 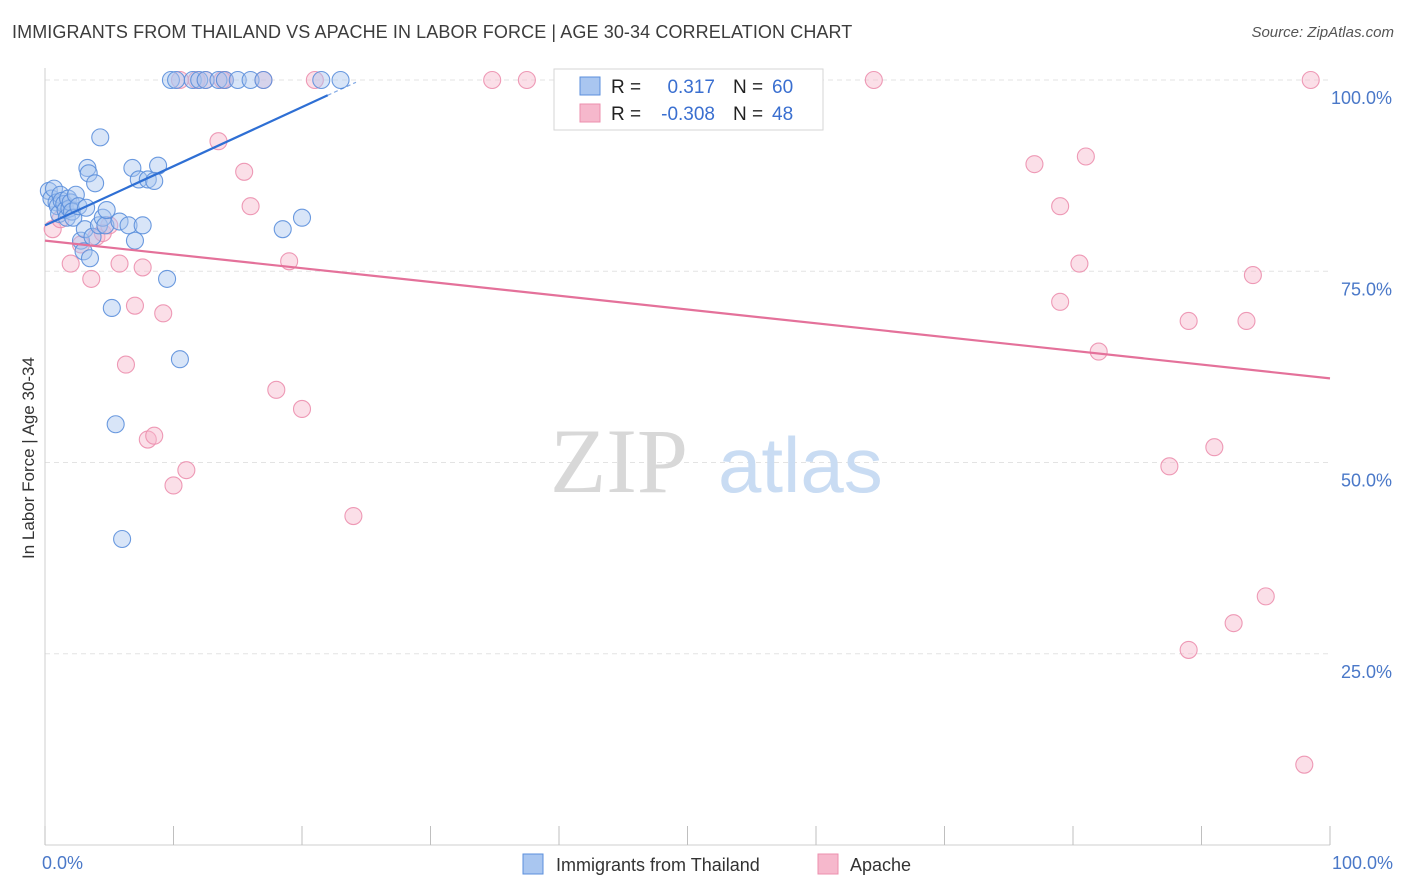 What do you see at coordinates (62, 863) in the screenshot?
I see `x-tick-label-min: 0.0%` at bounding box center [62, 863].